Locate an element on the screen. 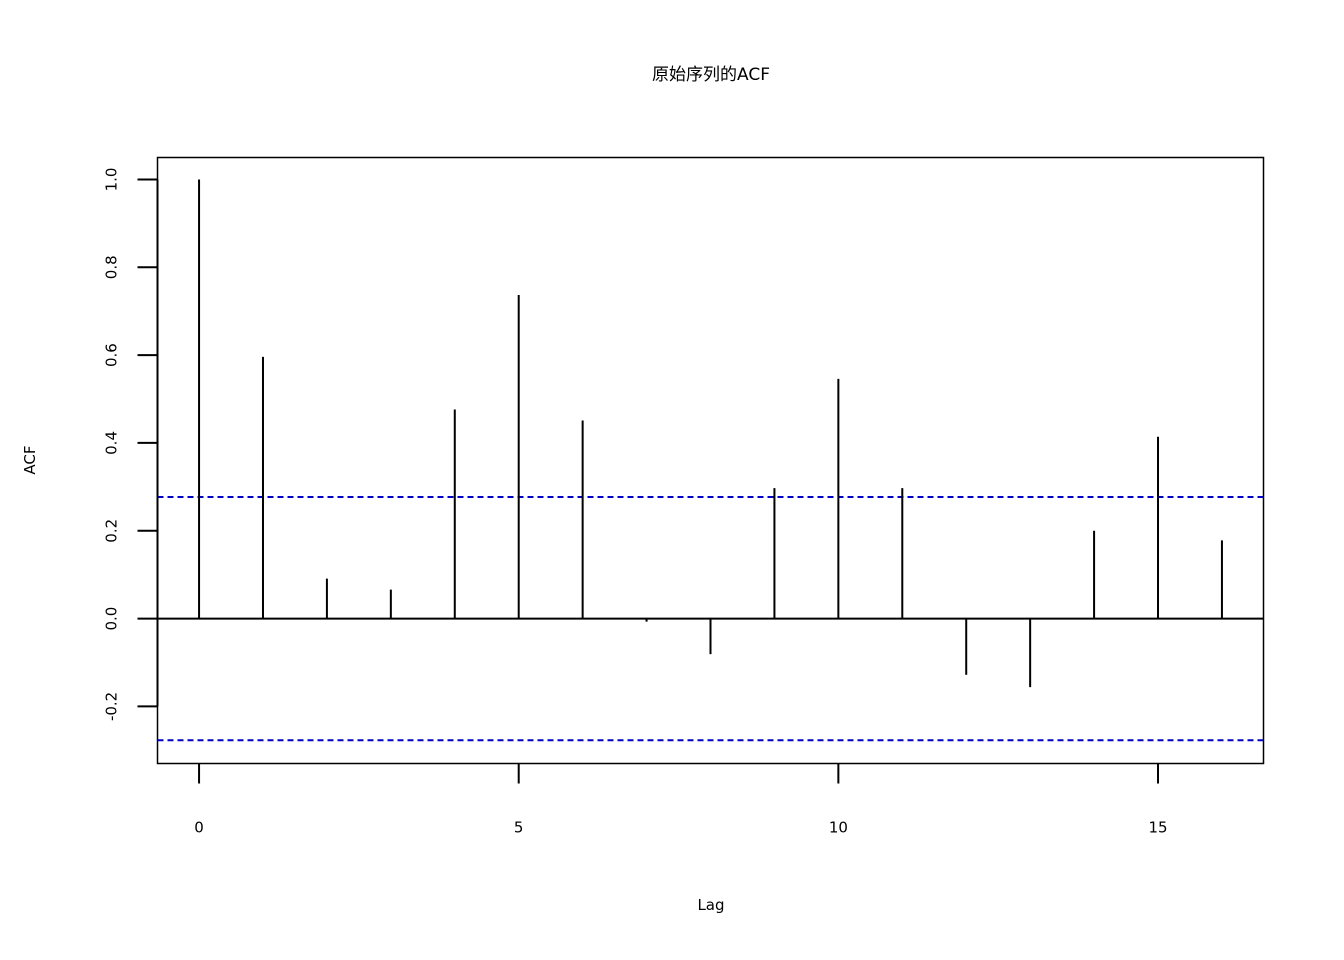 The height and width of the screenshot is (960, 1344). y-tick-label-6: 1.0 is located at coordinates (112, 180).